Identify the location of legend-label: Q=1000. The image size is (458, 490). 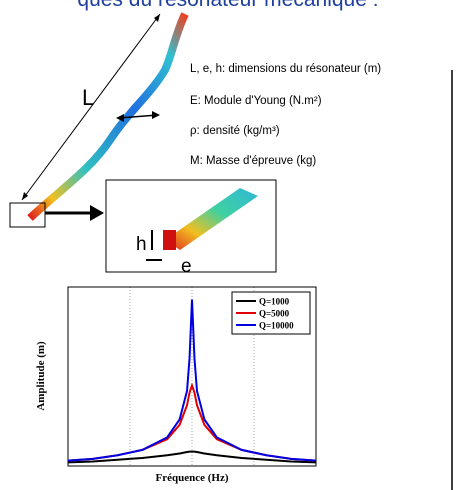
(274, 302).